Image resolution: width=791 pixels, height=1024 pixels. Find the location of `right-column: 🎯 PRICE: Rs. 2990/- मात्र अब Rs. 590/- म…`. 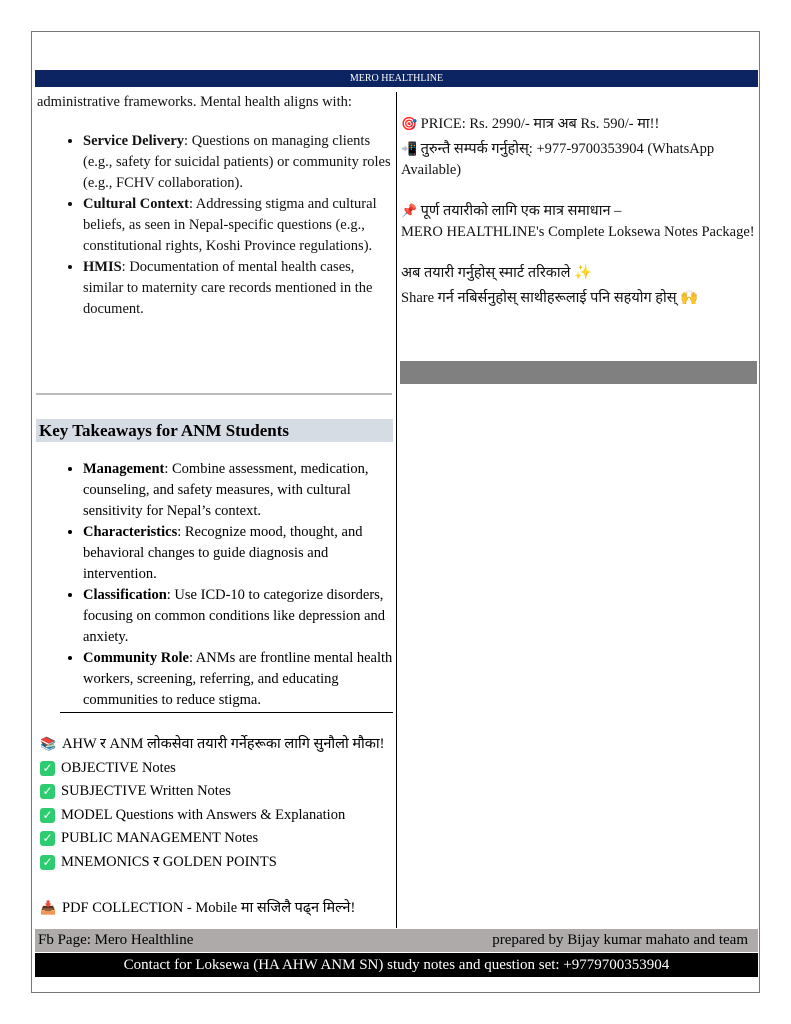

right-column: 🎯 PRICE: Rs. 2990/- मात्र अब Rs. 590/- म… is located at coordinates (579, 213).